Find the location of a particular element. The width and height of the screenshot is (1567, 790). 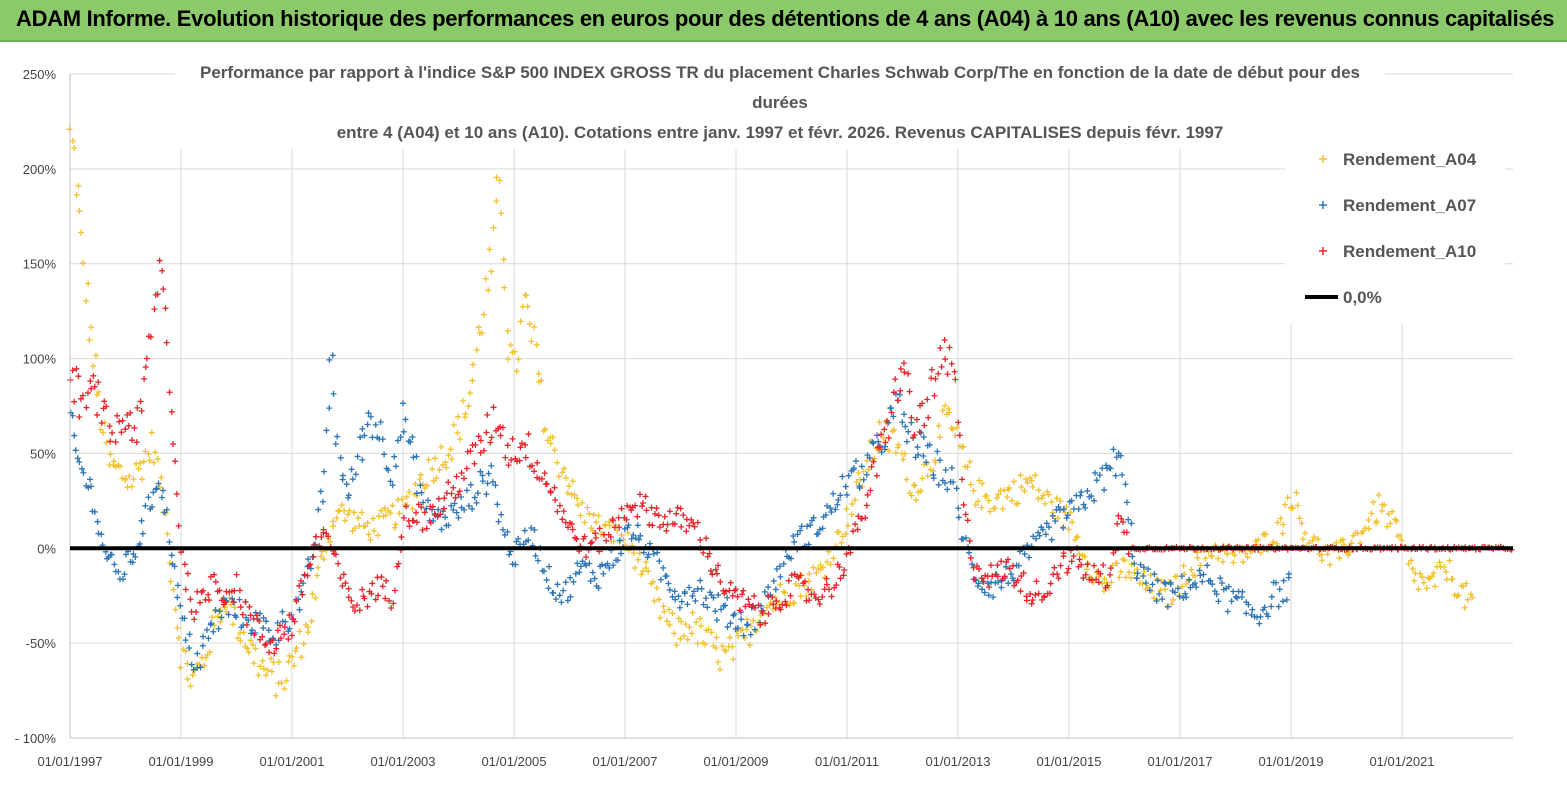

x-tick-label: 01/01/2013 is located at coordinates (957, 761).